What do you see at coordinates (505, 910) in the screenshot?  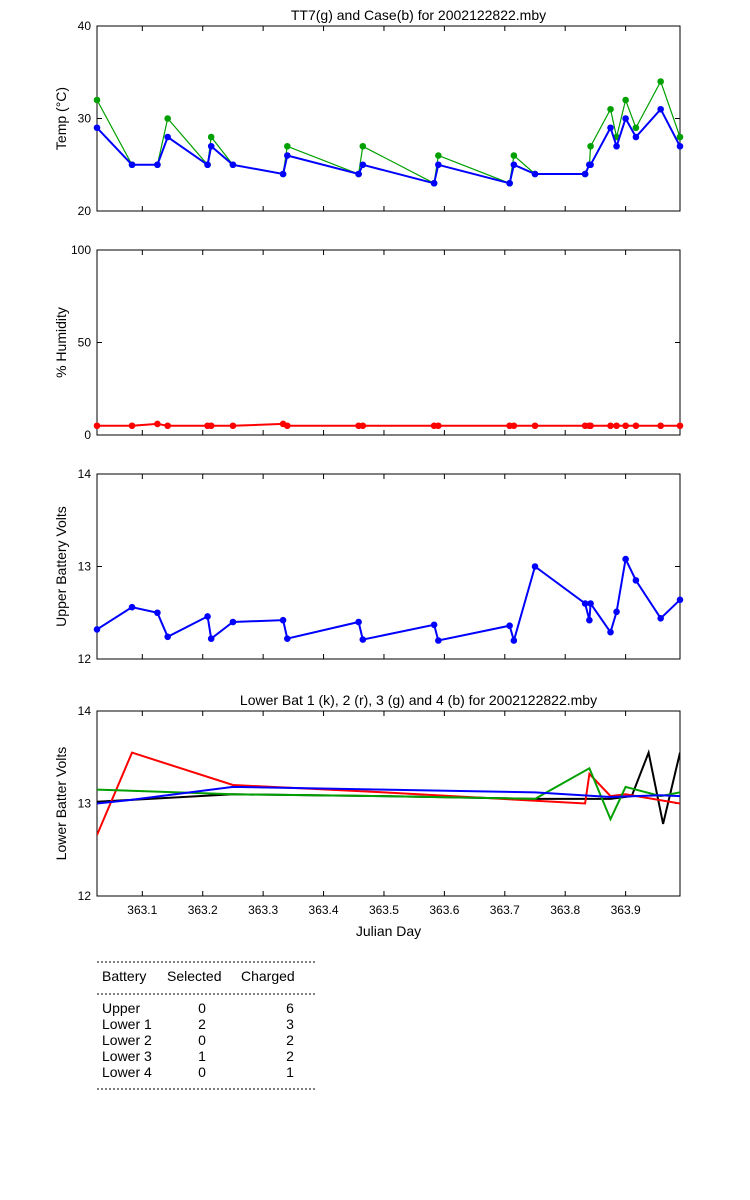 I see `x-tick-label: 363.7` at bounding box center [505, 910].